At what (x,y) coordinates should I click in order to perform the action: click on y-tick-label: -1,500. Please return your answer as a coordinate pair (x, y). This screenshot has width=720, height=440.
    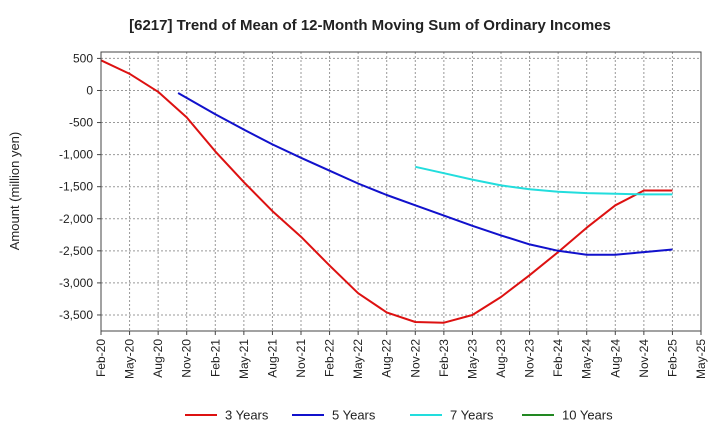
    Looking at the image, I should click on (76, 187).